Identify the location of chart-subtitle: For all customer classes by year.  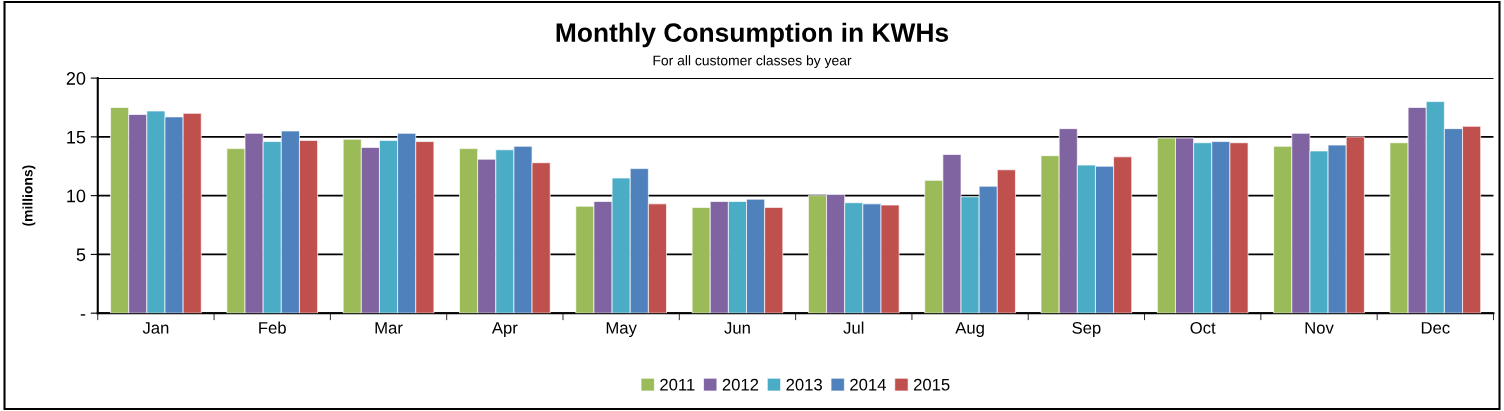
(752, 62).